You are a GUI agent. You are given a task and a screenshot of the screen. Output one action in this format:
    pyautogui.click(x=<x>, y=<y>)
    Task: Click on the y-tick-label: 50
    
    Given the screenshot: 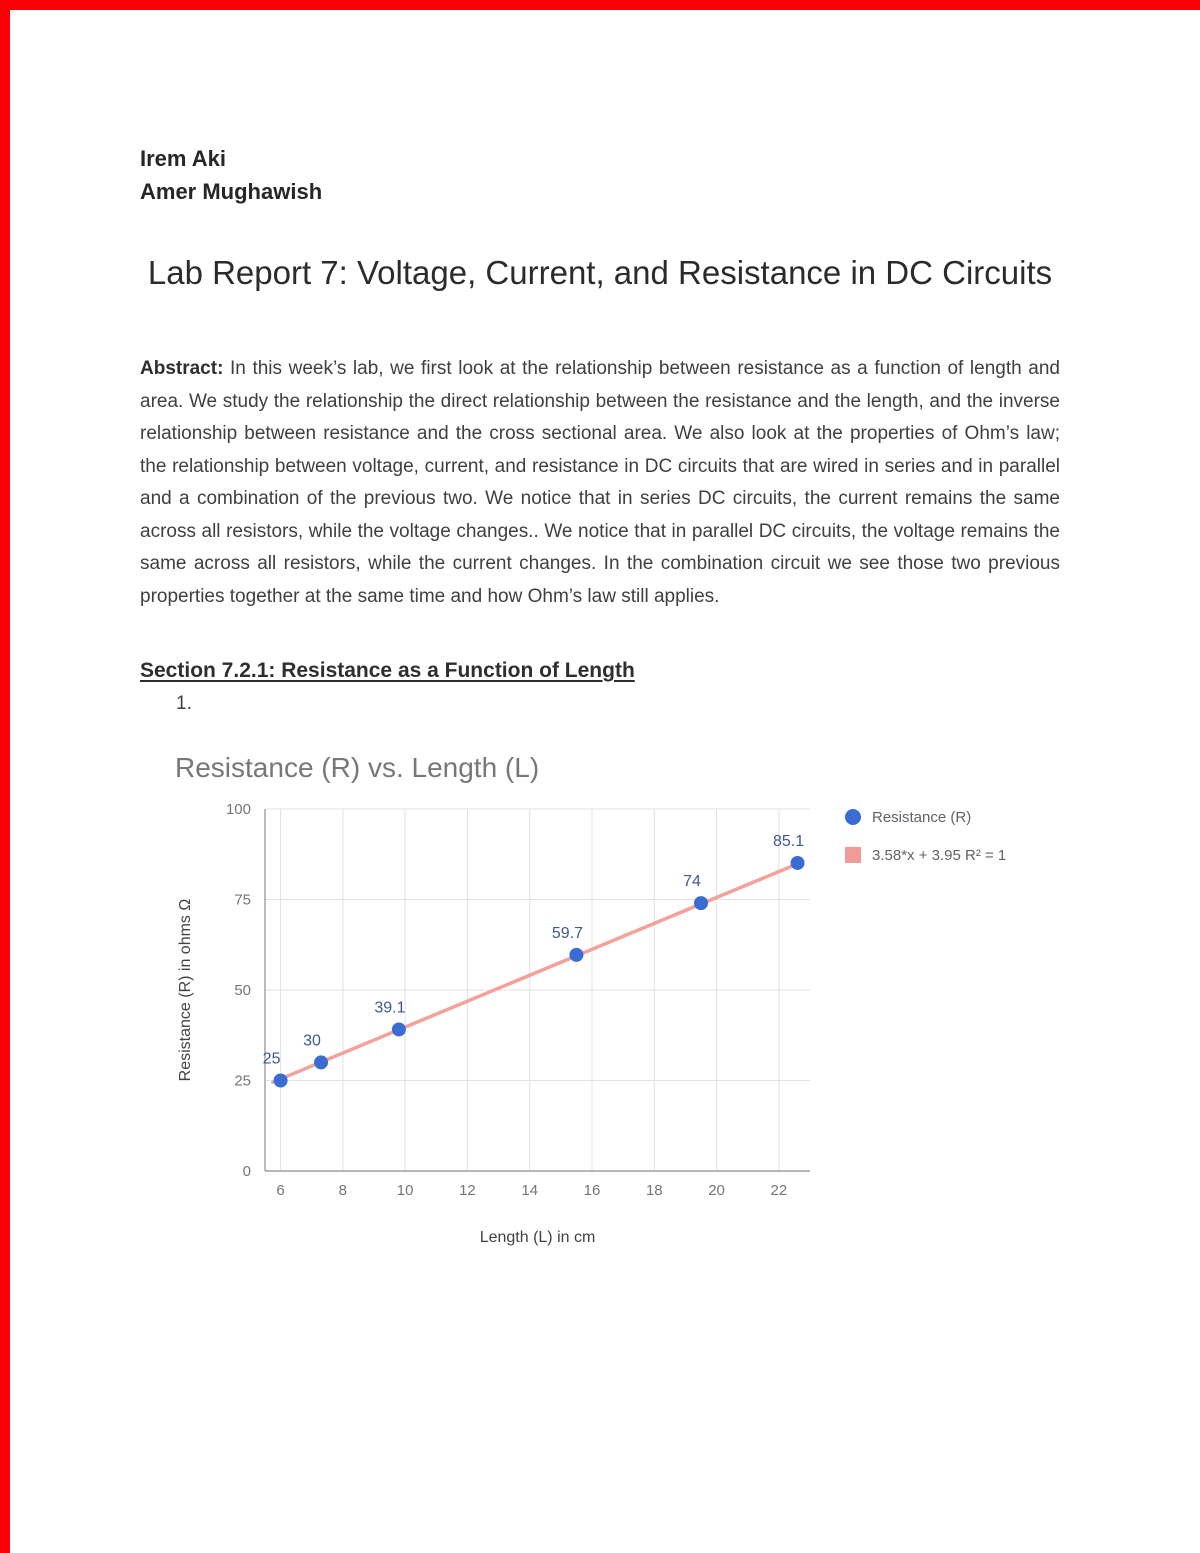 What is the action you would take?
    pyautogui.click(x=242, y=990)
    